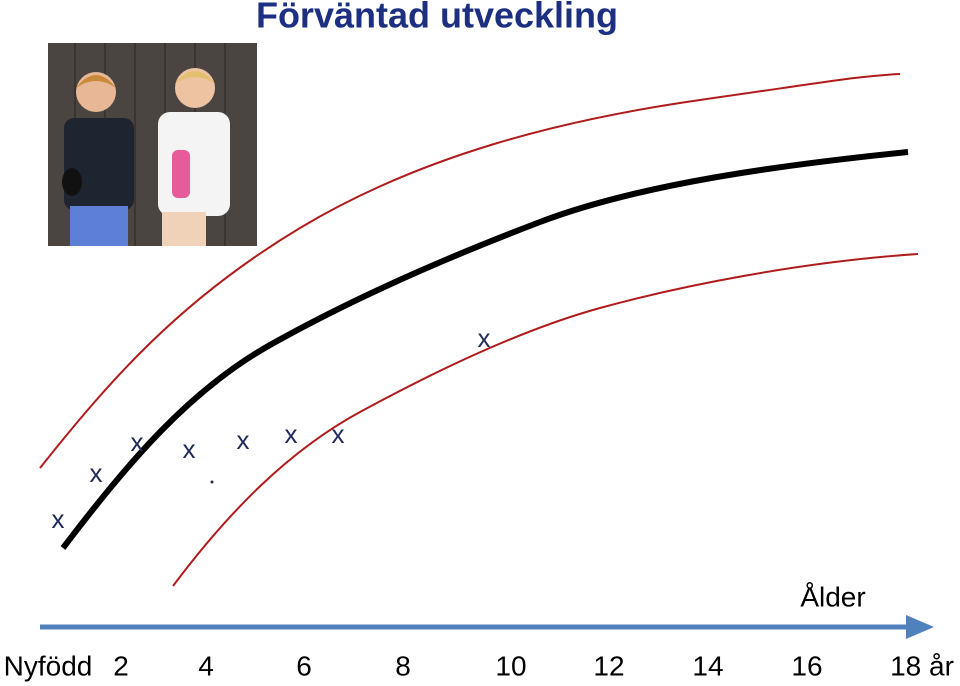 The height and width of the screenshot is (686, 960). What do you see at coordinates (806, 665) in the screenshot?
I see `tick-label: 16` at bounding box center [806, 665].